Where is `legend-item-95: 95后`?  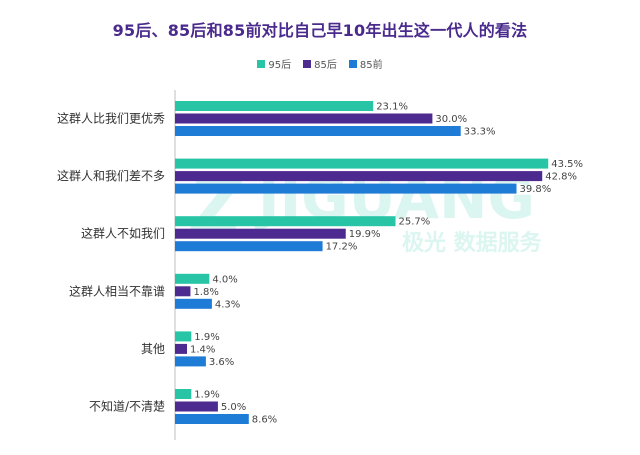 legend-item-95: 95后 is located at coordinates (274, 63).